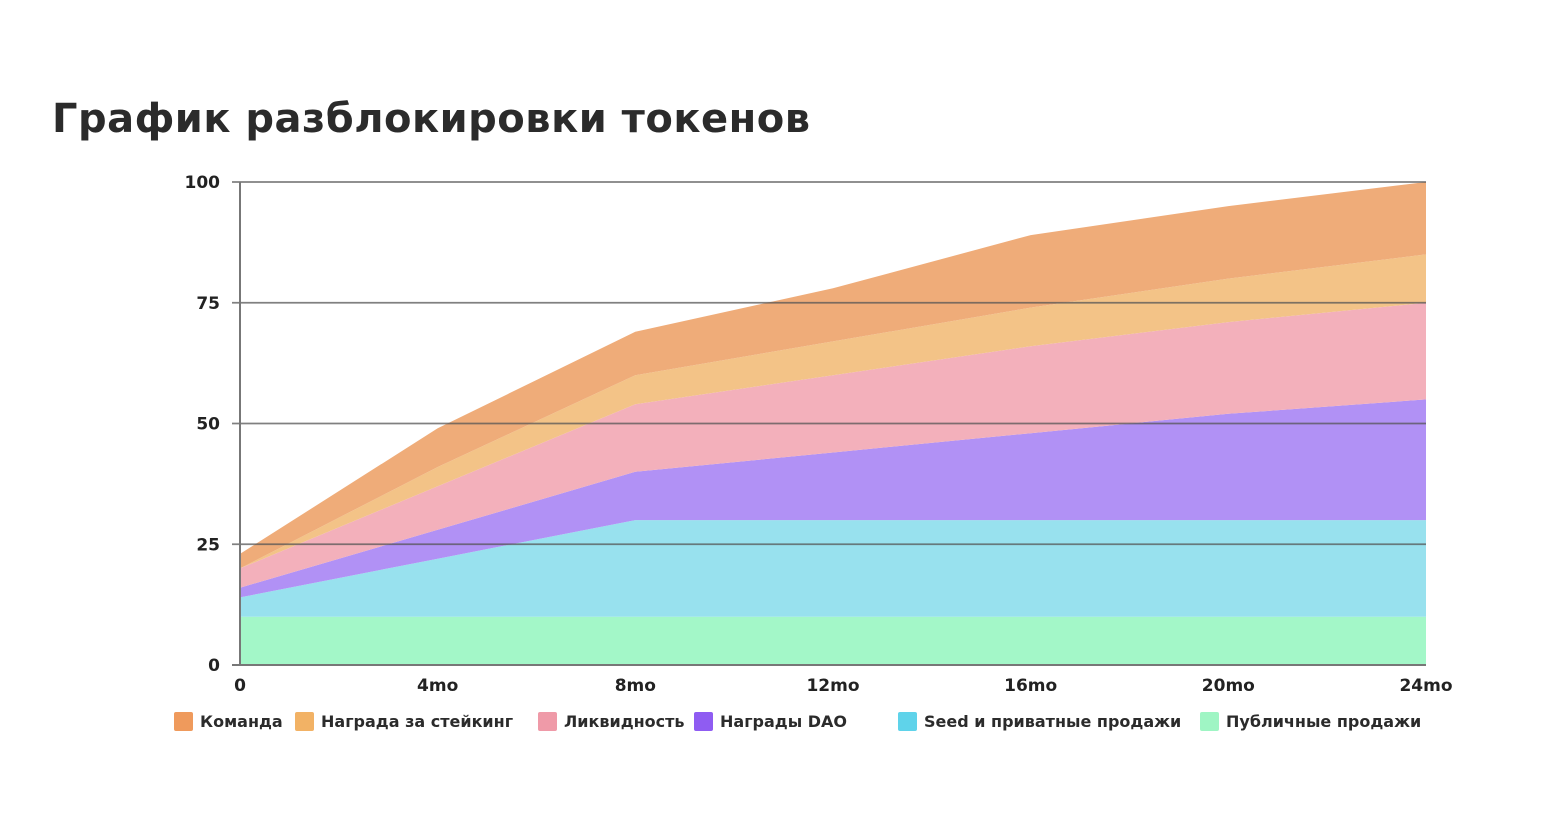 This screenshot has height=832, width=1549. What do you see at coordinates (417, 721) in the screenshot?
I see `legend-label: Награда за стейкинг` at bounding box center [417, 721].